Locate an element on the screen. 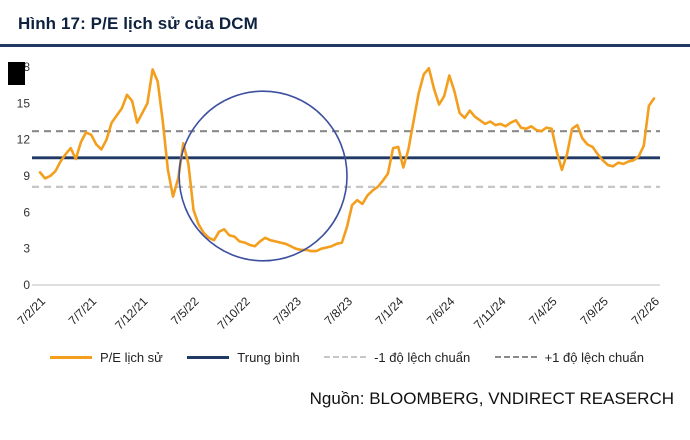  y-tick-label: 0 is located at coordinates (26, 285).